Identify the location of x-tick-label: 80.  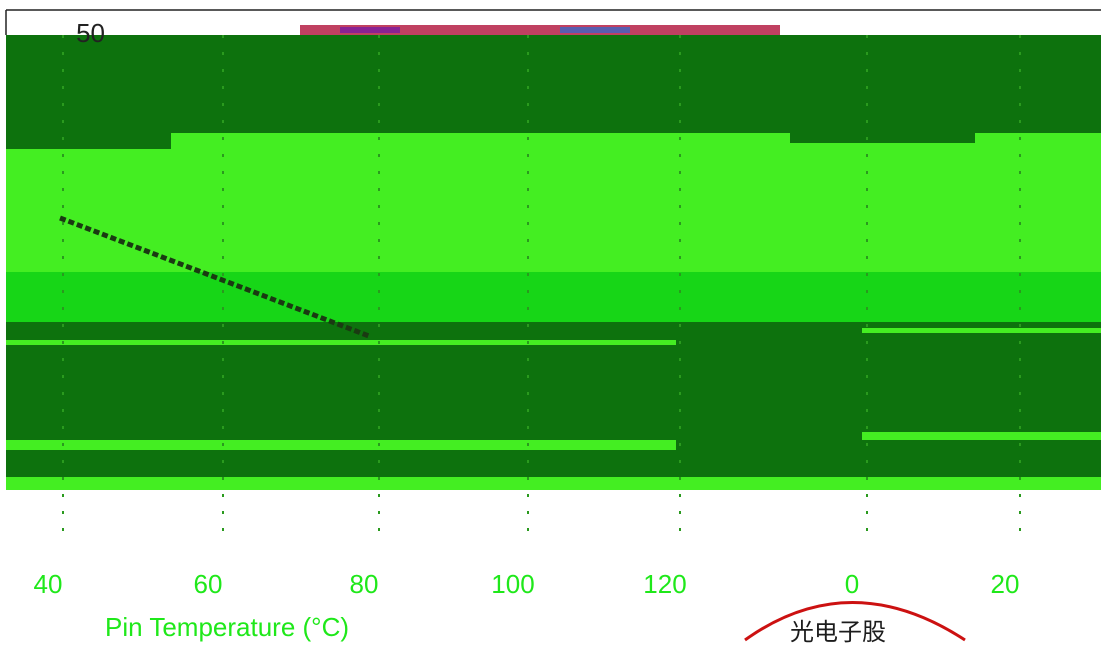
(364, 584).